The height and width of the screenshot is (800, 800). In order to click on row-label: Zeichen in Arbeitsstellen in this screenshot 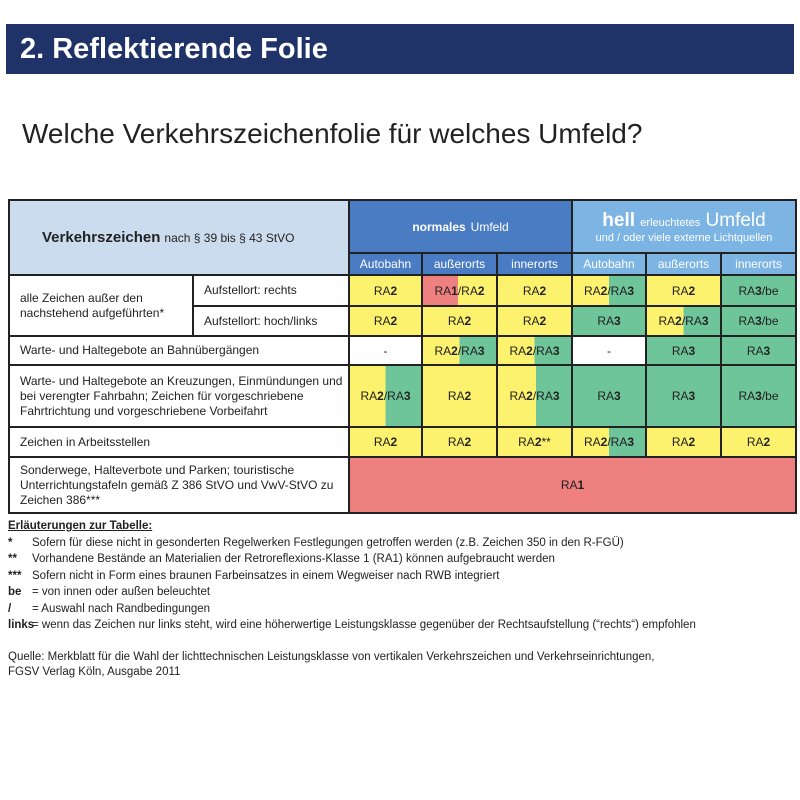, I will do `click(179, 442)`.